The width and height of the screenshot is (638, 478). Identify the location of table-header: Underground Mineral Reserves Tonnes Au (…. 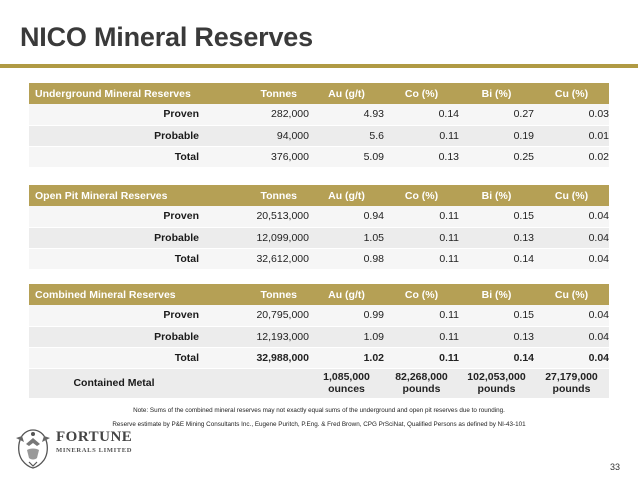
(319, 93).